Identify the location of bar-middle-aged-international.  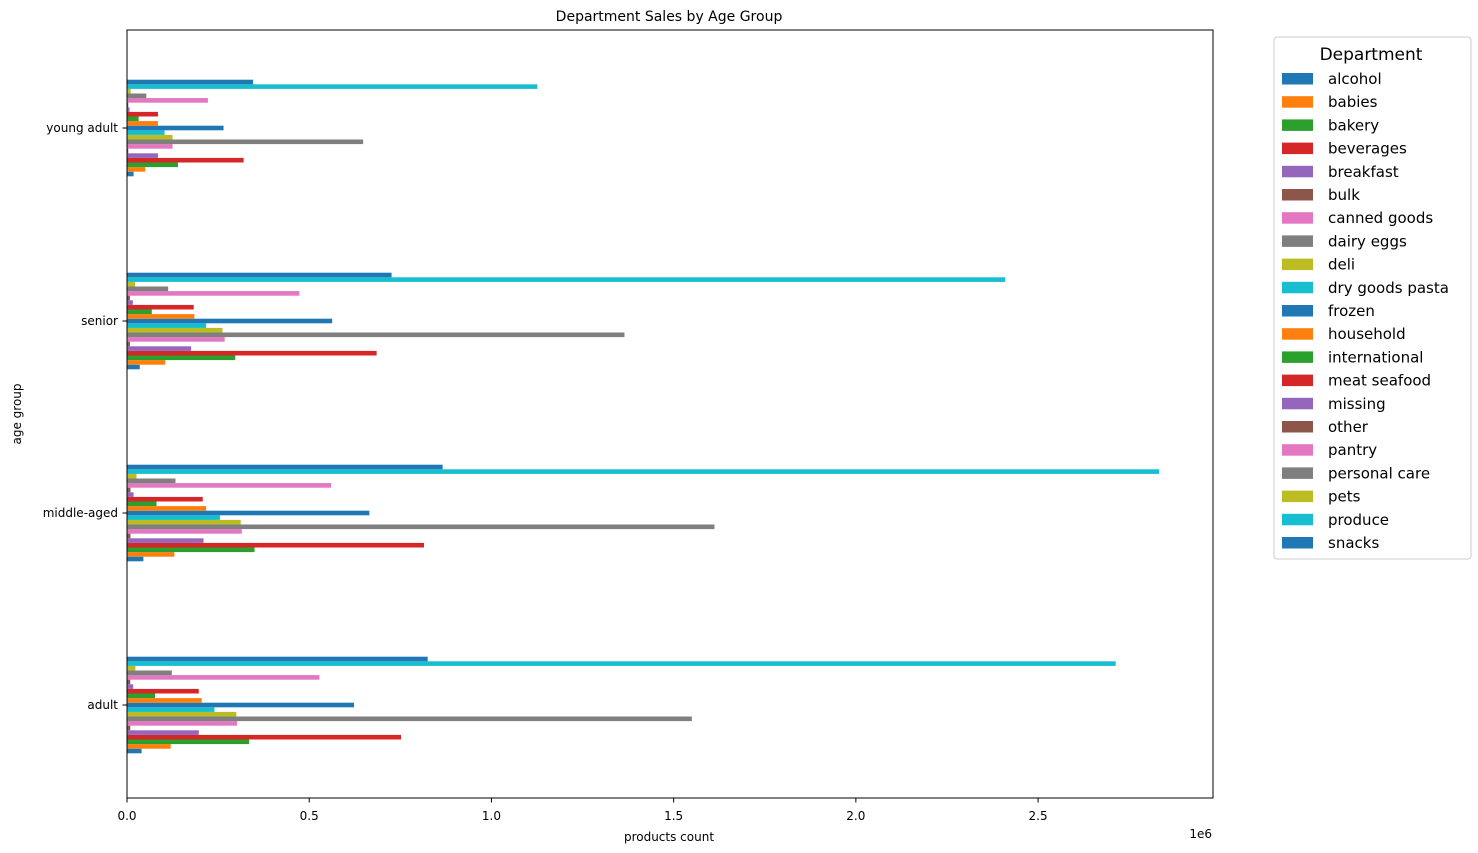
(142, 504).